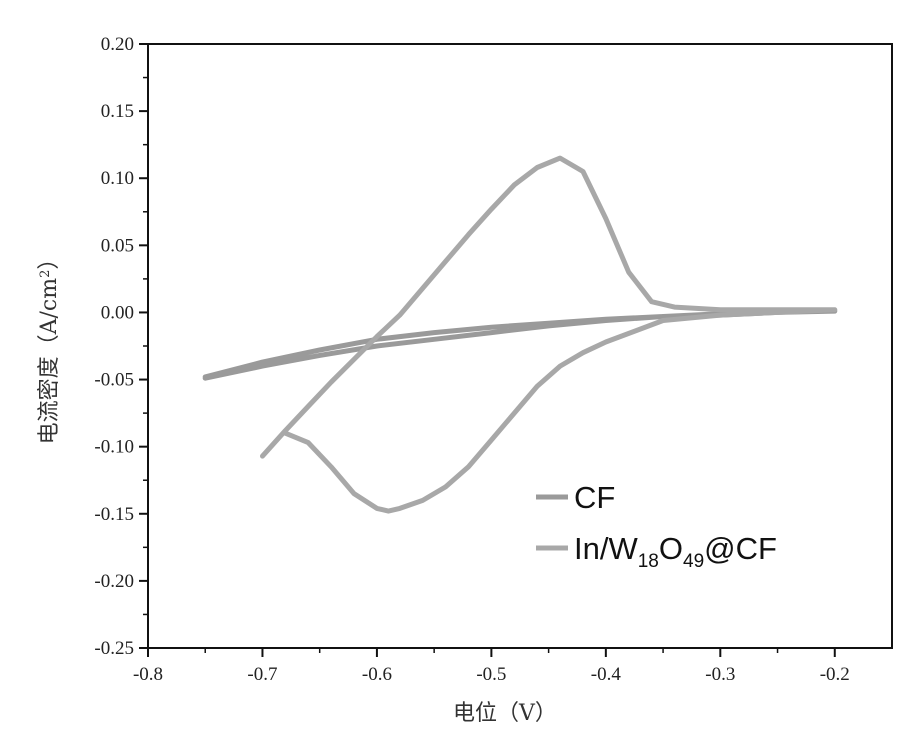 Image resolution: width=918 pixels, height=737 pixels. What do you see at coordinates (262, 674) in the screenshot?
I see `x-tick-label: -0.7` at bounding box center [262, 674].